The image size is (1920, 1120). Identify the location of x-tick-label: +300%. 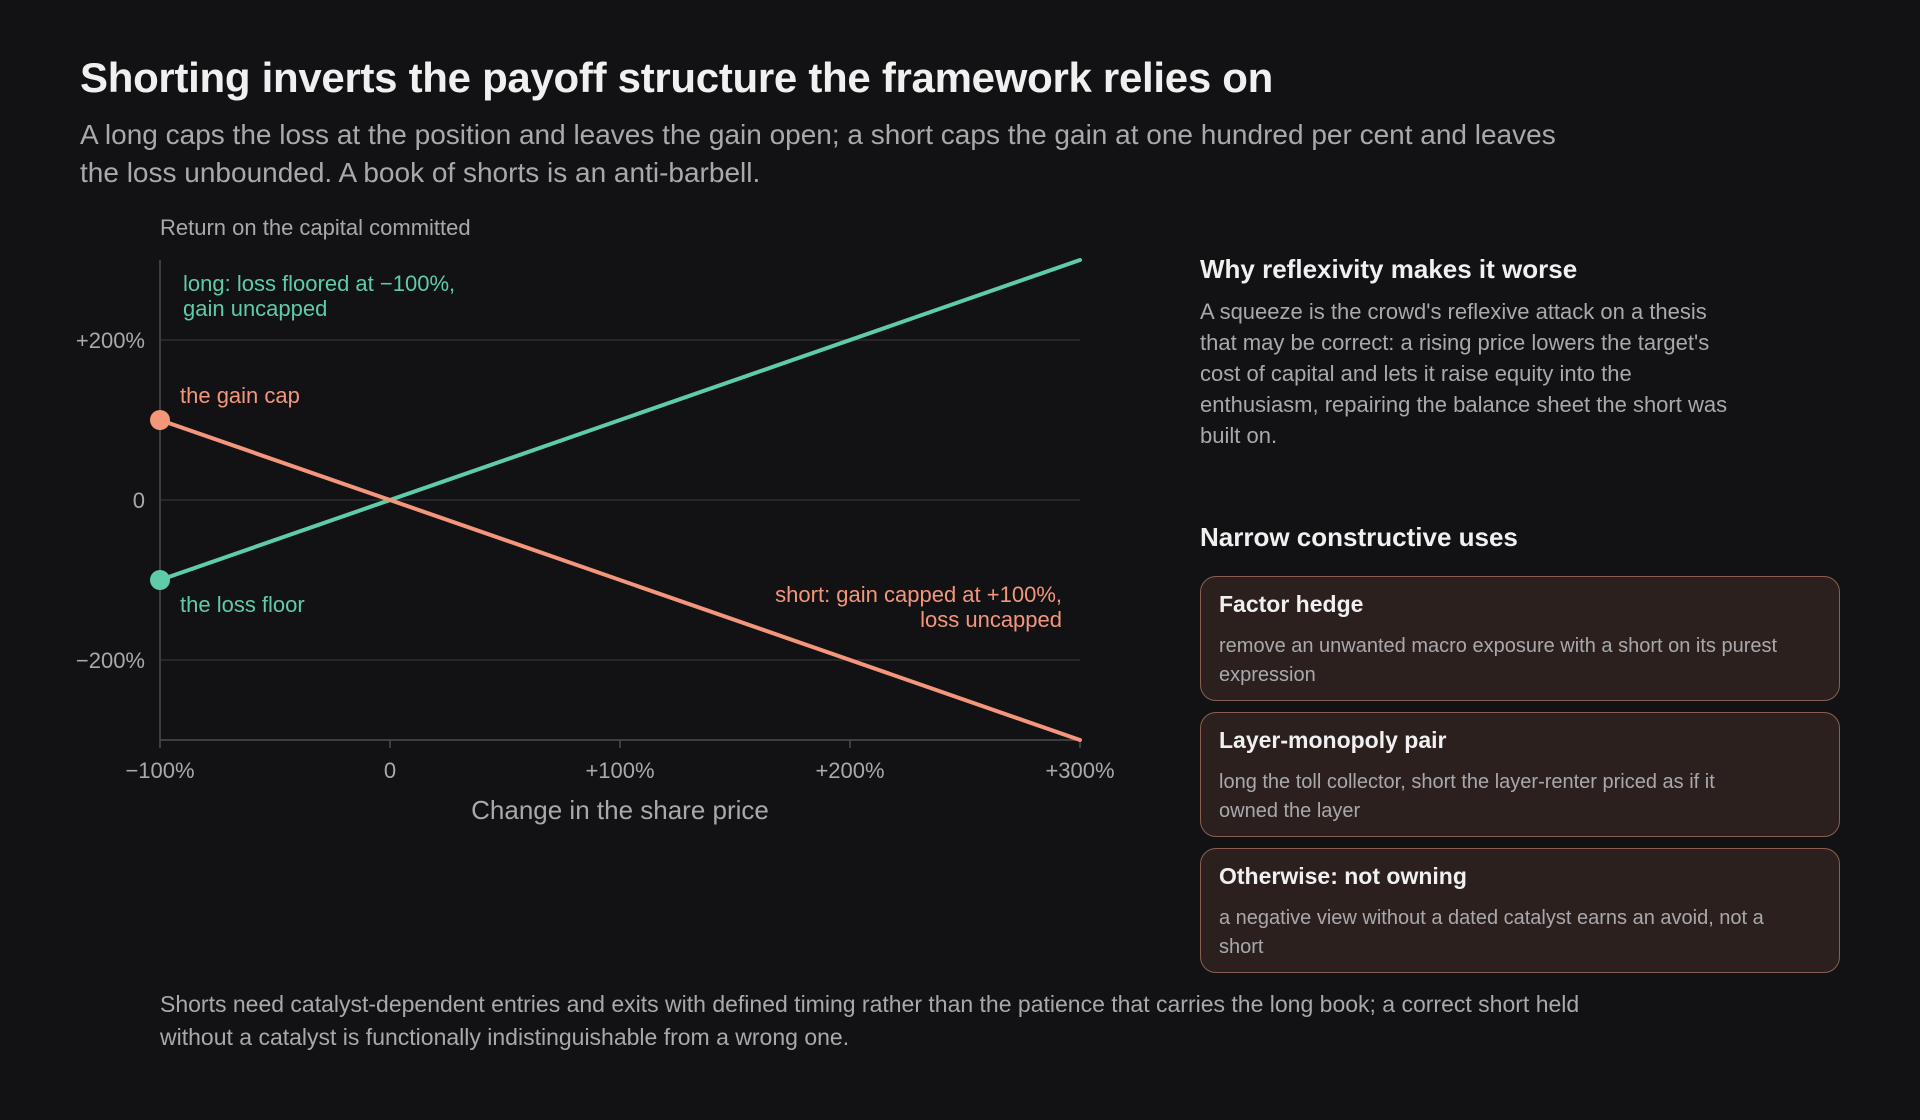
(1079, 770).